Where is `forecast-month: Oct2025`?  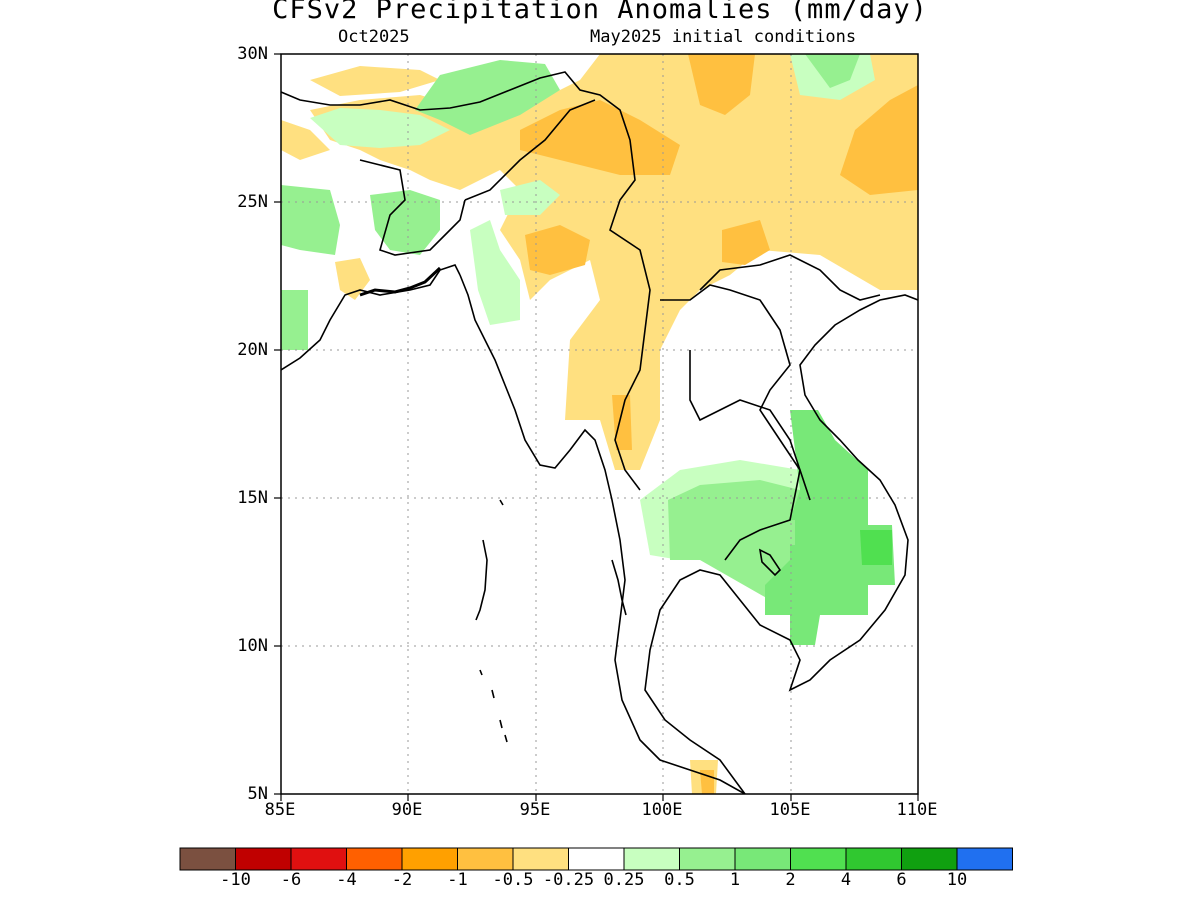
forecast-month: Oct2025 is located at coordinates (374, 37).